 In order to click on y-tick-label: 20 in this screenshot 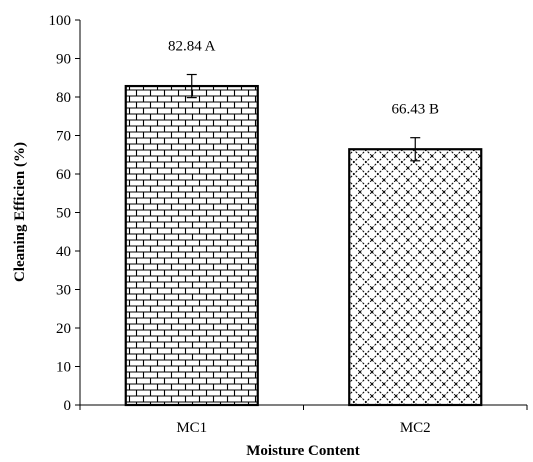, I will do `click(63, 329)`.